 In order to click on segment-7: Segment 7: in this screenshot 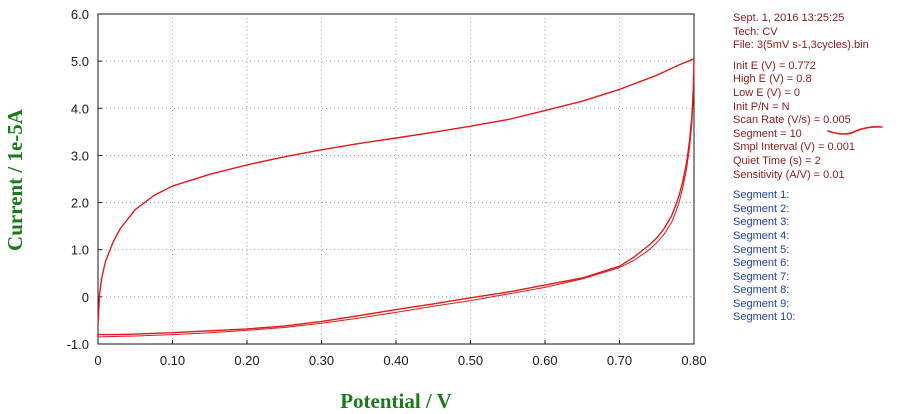, I will do `click(761, 276)`.